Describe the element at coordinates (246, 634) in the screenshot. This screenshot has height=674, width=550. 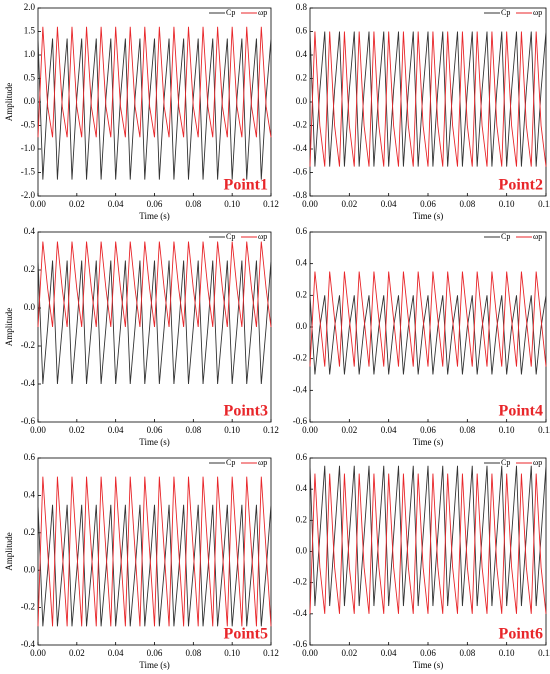
I see `annotation: Point5` at that location.